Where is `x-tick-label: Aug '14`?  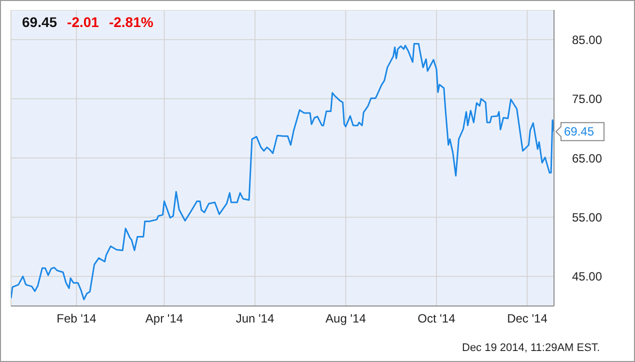 x-tick-label: Aug '14 is located at coordinates (346, 319).